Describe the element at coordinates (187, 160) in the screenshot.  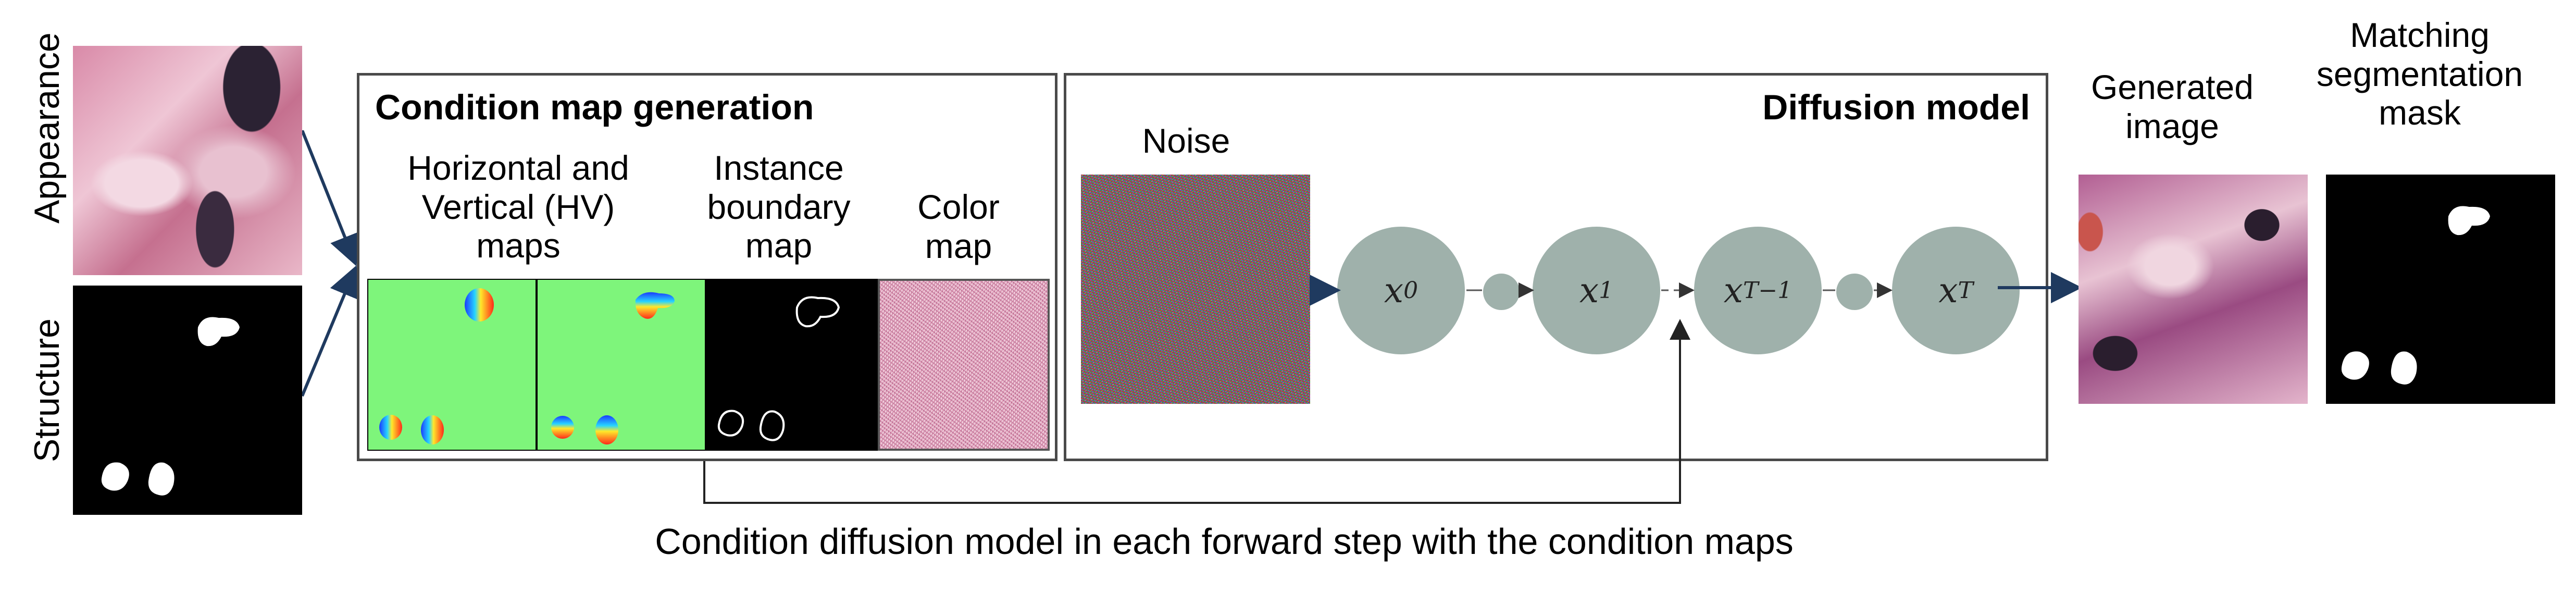
I see `appearance-image` at that location.